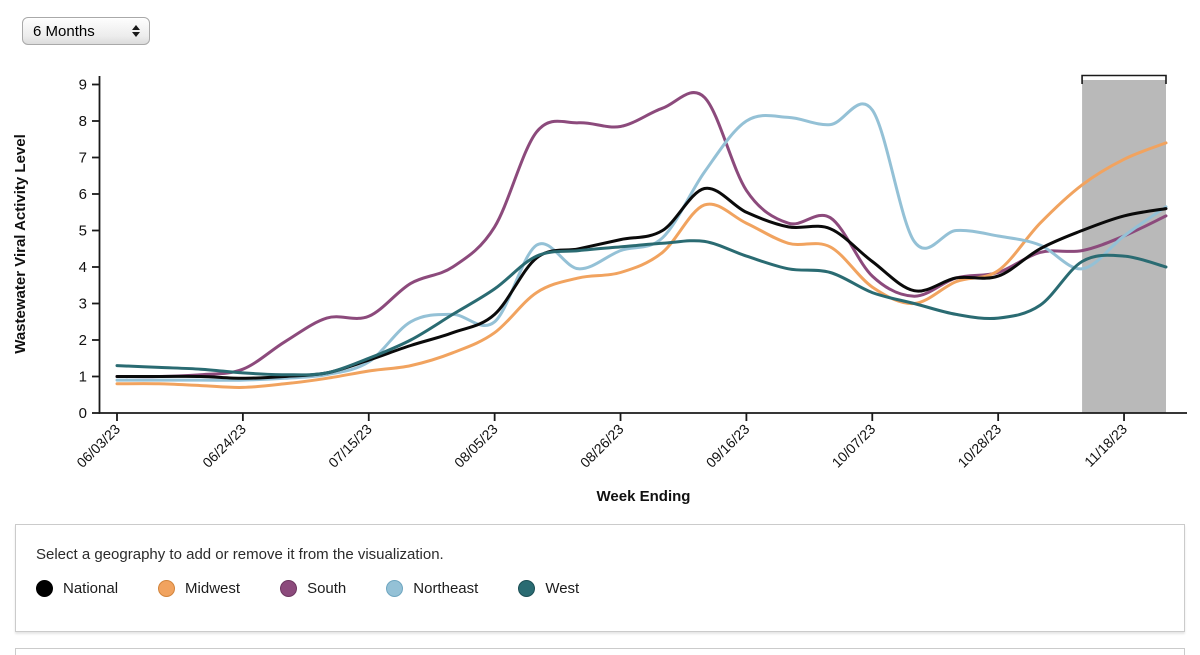  I want to click on y-tick-label: 9, so click(83, 85).